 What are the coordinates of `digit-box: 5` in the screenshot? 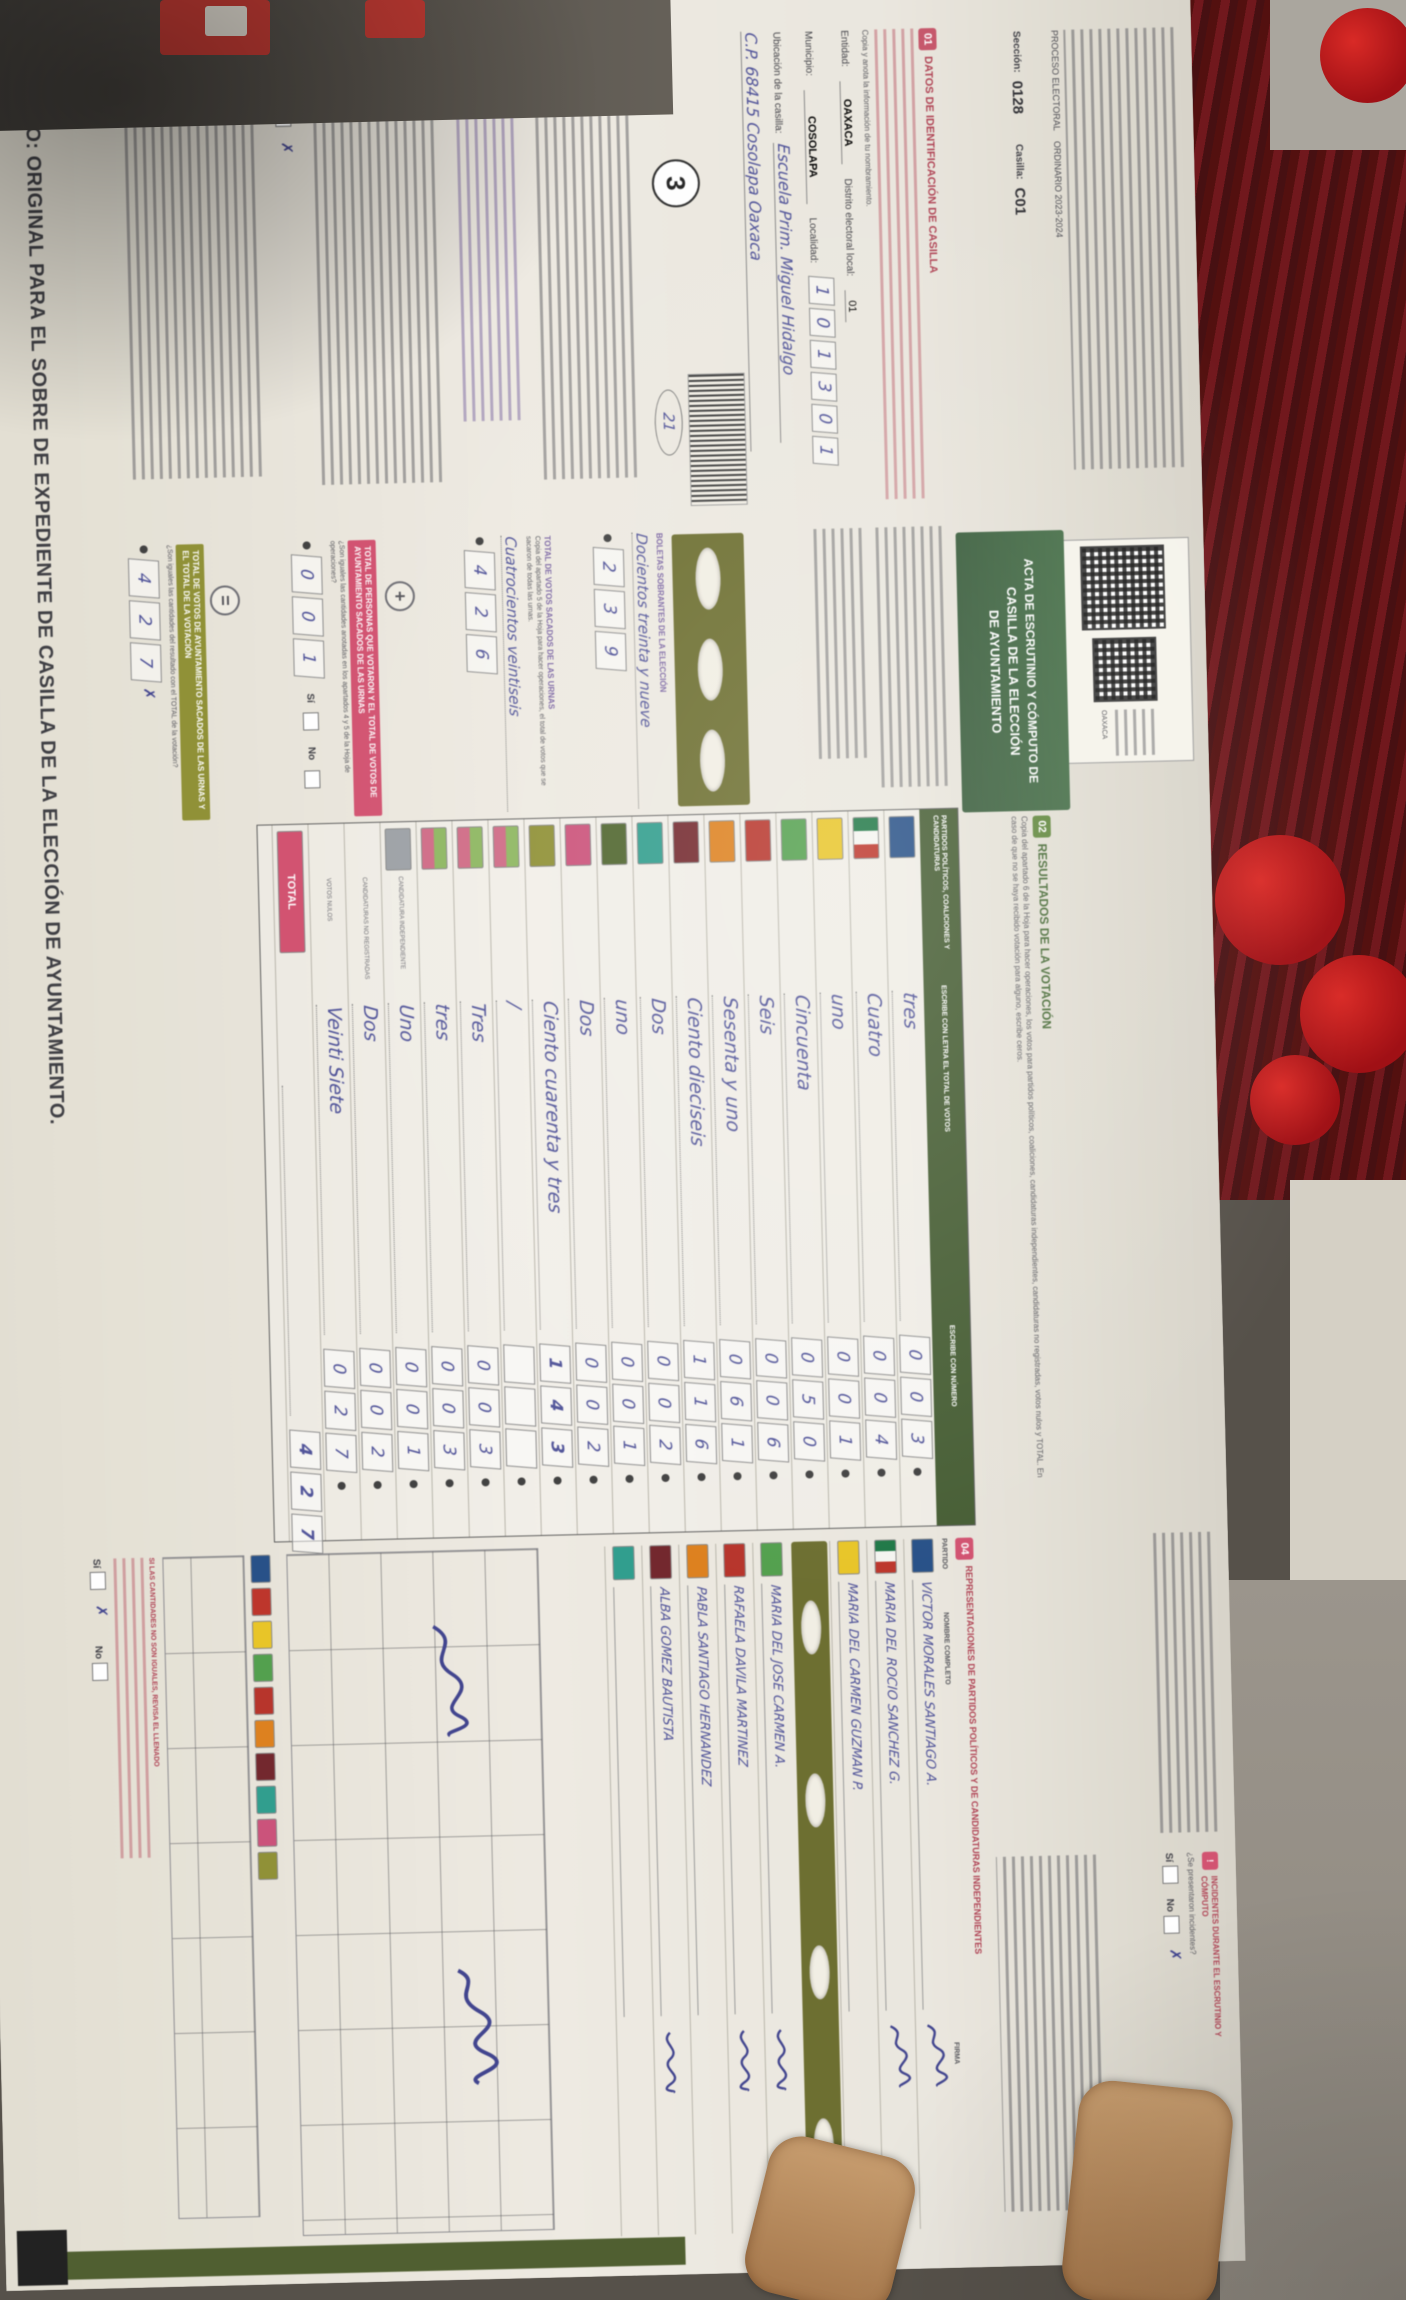 It's located at (808, 1399).